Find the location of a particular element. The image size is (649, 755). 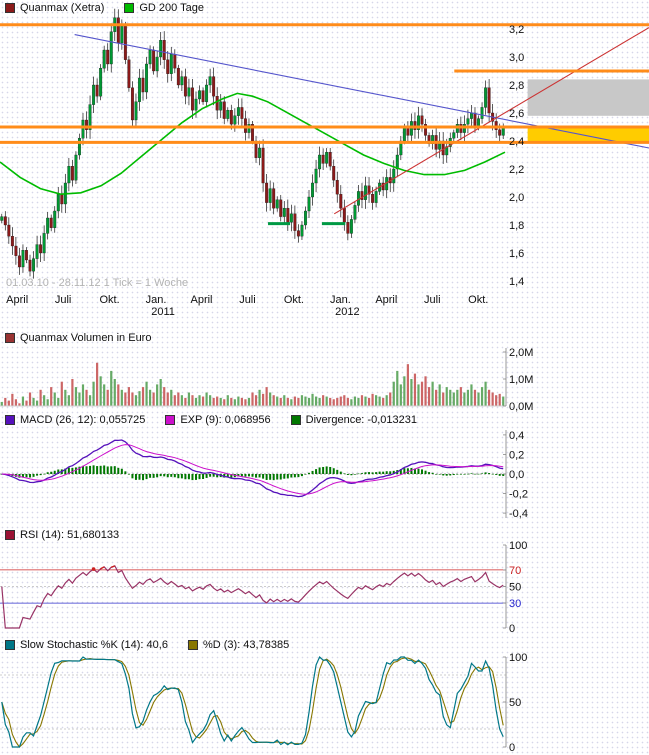

divergence-legend-item: Divergence: -0,013231 is located at coordinates (353, 420).